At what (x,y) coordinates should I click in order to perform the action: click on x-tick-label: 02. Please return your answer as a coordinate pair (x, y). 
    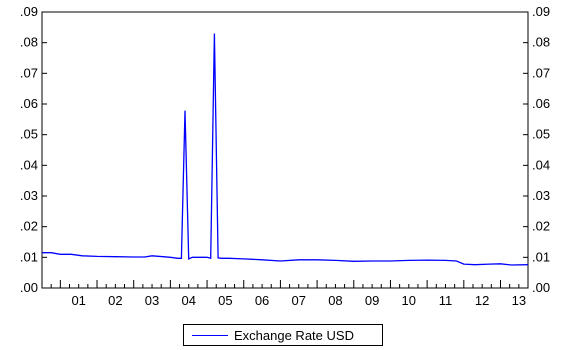
    Looking at the image, I should click on (115, 300).